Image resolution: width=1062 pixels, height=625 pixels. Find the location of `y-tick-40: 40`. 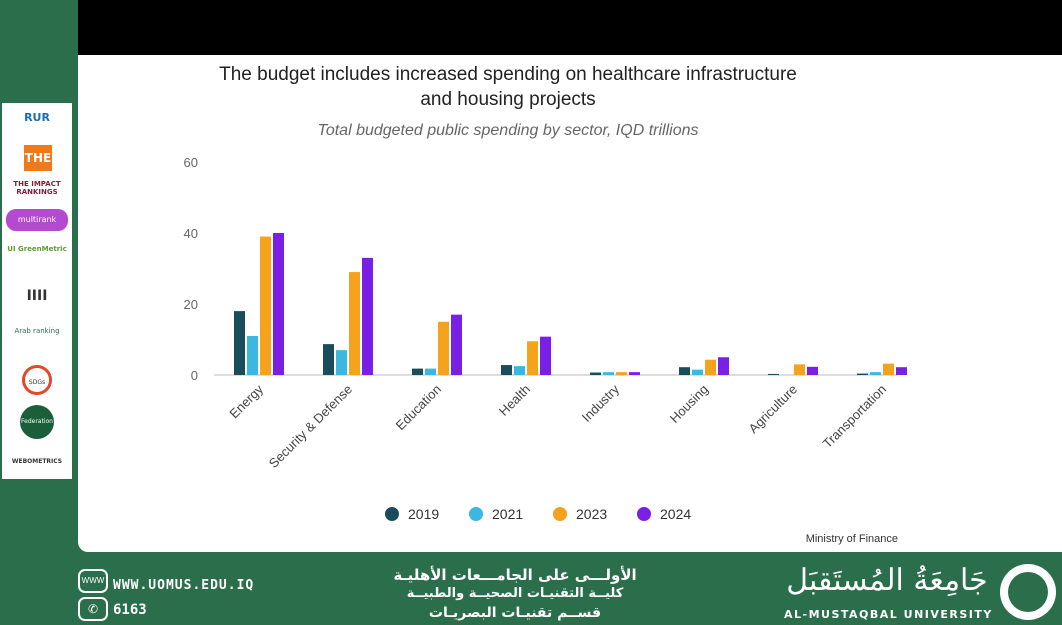

y-tick-40: 40 is located at coordinates (191, 233).